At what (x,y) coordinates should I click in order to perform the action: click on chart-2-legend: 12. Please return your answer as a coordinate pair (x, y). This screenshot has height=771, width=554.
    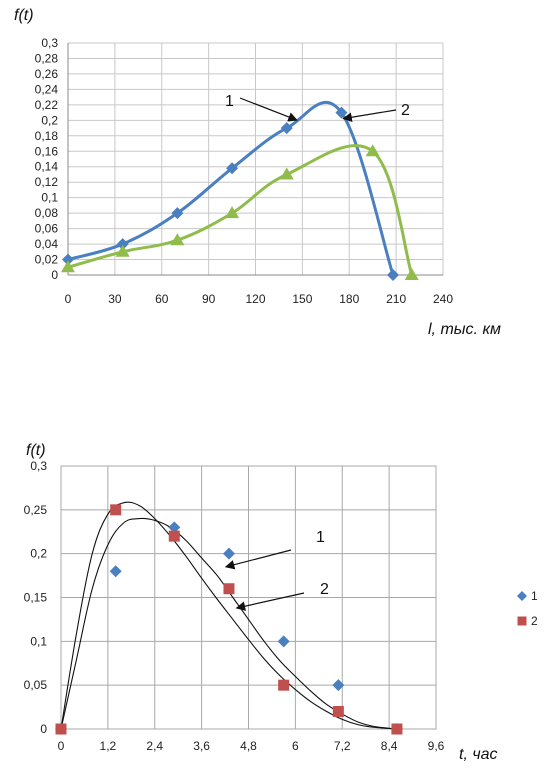
    Looking at the image, I should click on (527, 608).